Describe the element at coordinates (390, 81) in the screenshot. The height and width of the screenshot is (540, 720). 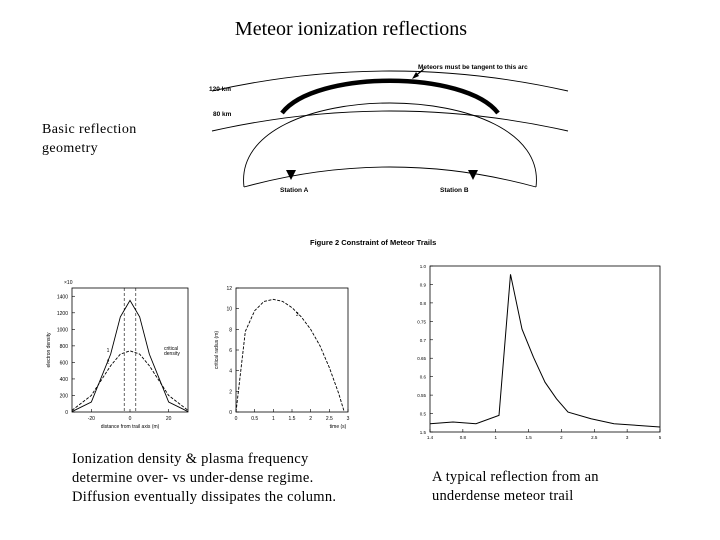
I see `upper-altitude-line` at that location.